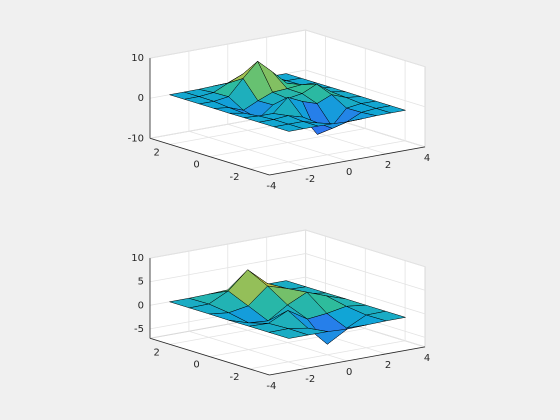 Image resolution: width=560 pixels, height=420 pixels. Describe the element at coordinates (141, 282) in the screenshot. I see `z-tick-label: 5` at that location.